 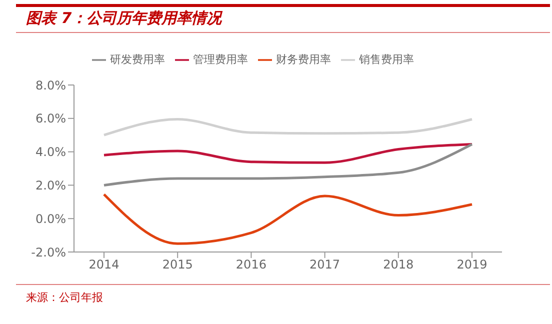 I want to click on y-tick-label: -2.0%, so click(x=48, y=252).